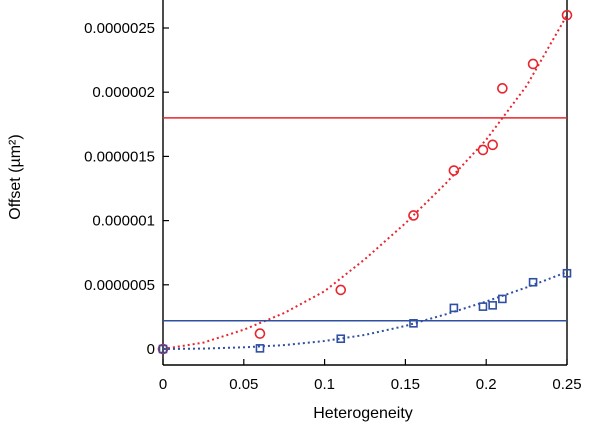 This screenshot has height=432, width=602. I want to click on x-tick-label: 0.1, so click(324, 384).